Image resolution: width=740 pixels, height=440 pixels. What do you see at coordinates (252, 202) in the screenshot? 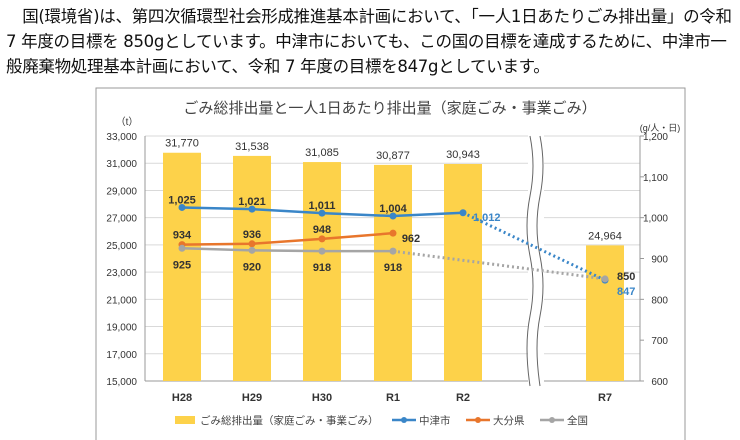
I see `data-label: 1,021` at bounding box center [252, 202].